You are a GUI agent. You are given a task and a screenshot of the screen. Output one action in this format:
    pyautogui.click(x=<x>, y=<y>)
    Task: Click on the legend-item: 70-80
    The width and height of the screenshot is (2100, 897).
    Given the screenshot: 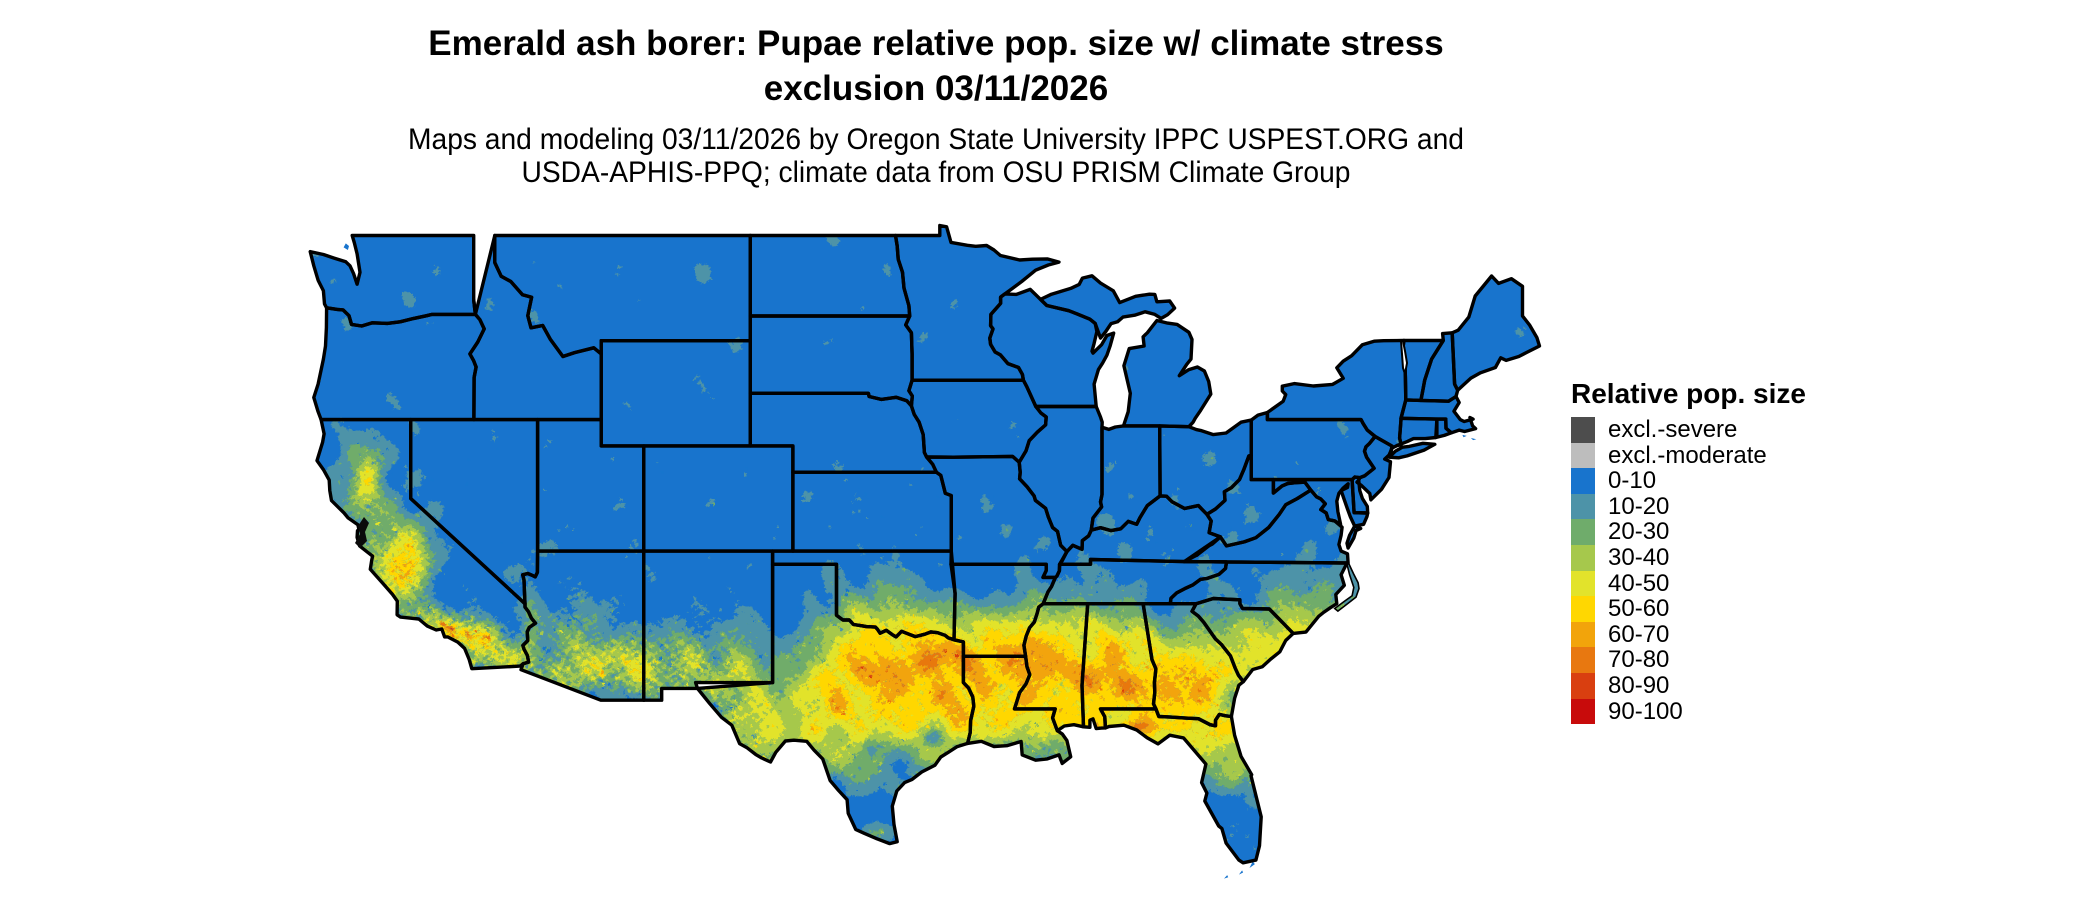 What is the action you would take?
    pyautogui.click(x=1688, y=660)
    